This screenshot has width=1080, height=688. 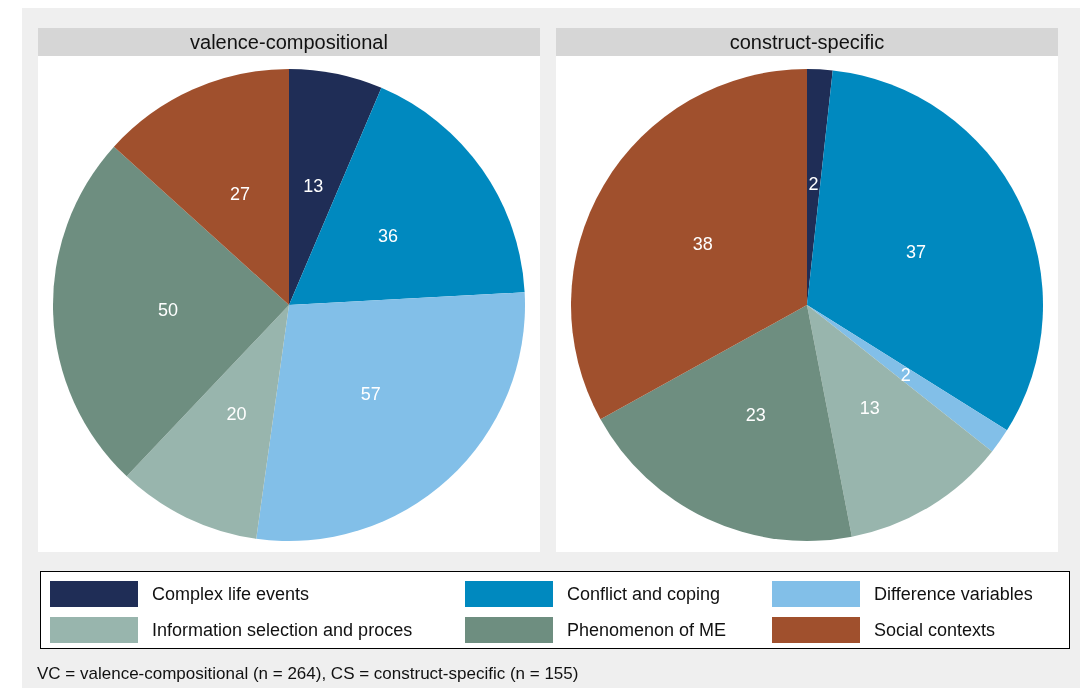 What do you see at coordinates (644, 594) in the screenshot?
I see `legend-label: Conflict and coping` at bounding box center [644, 594].